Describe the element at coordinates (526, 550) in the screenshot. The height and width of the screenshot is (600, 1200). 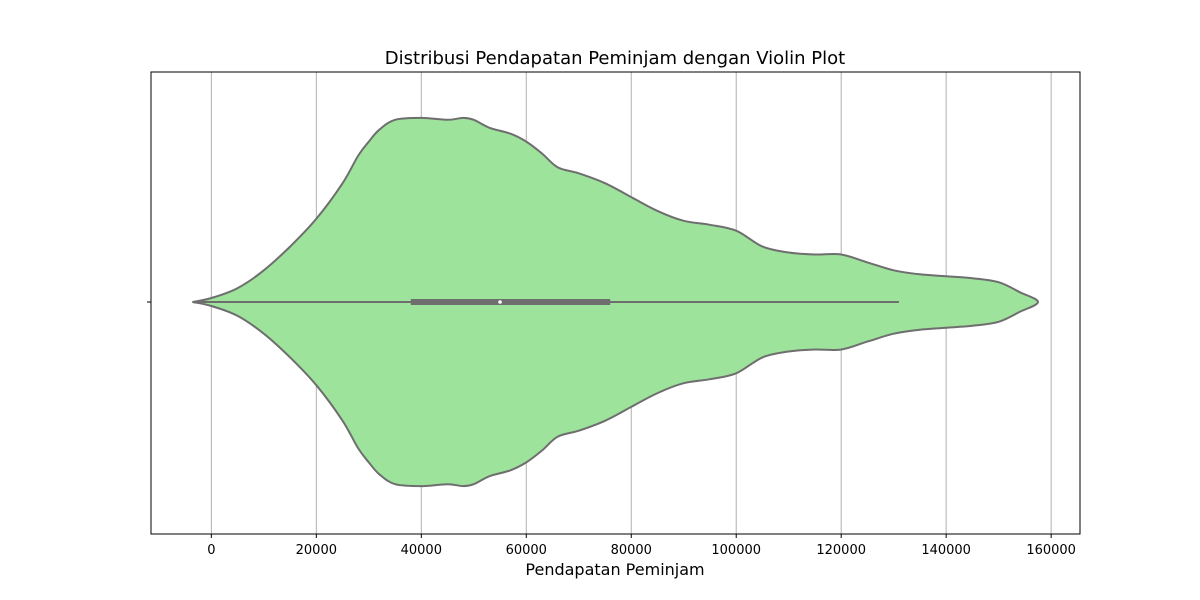
I see `x-tick-label-3: 60000` at that location.